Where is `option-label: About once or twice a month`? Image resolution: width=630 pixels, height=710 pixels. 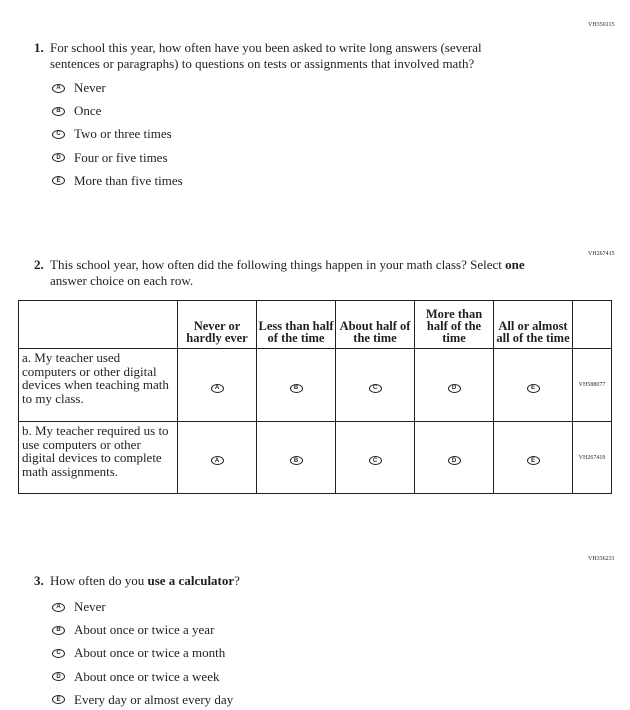 option-label: About once or twice a month is located at coordinates (150, 653).